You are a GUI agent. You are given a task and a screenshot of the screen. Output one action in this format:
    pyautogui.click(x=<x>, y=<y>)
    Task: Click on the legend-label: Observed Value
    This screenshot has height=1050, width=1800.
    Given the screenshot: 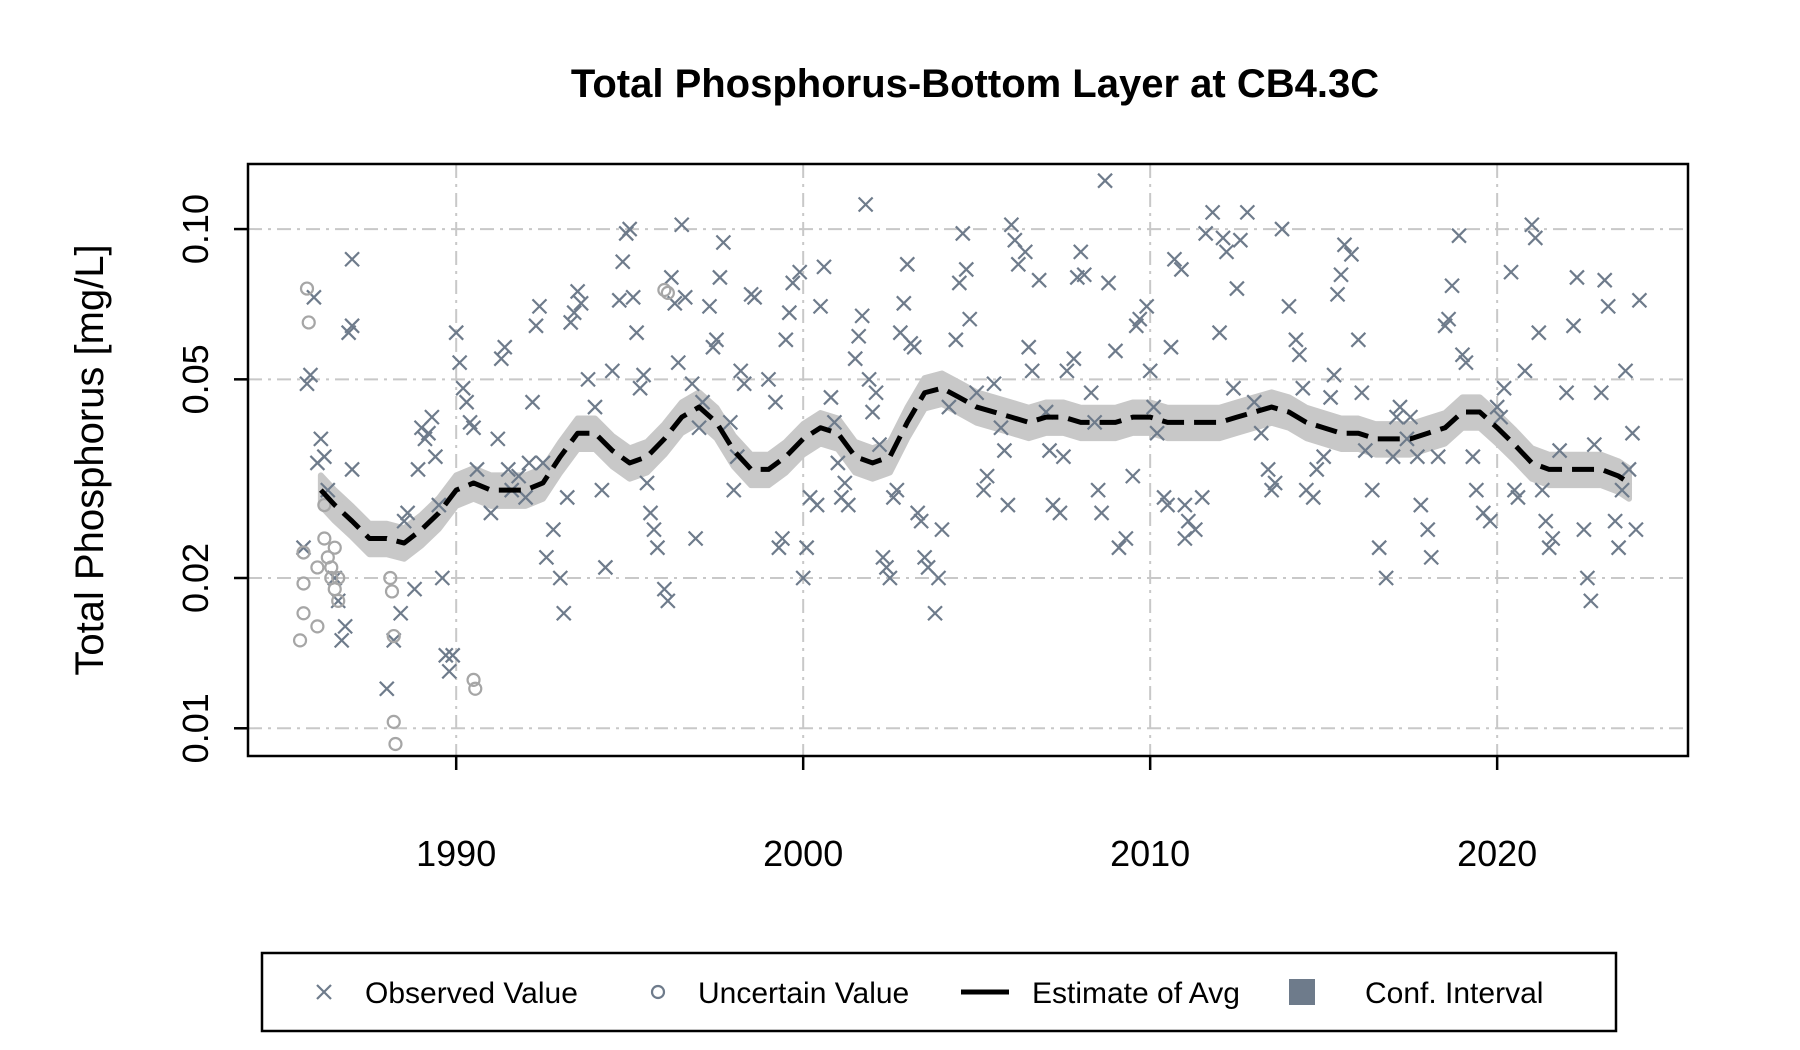 What is the action you would take?
    pyautogui.click(x=471, y=993)
    